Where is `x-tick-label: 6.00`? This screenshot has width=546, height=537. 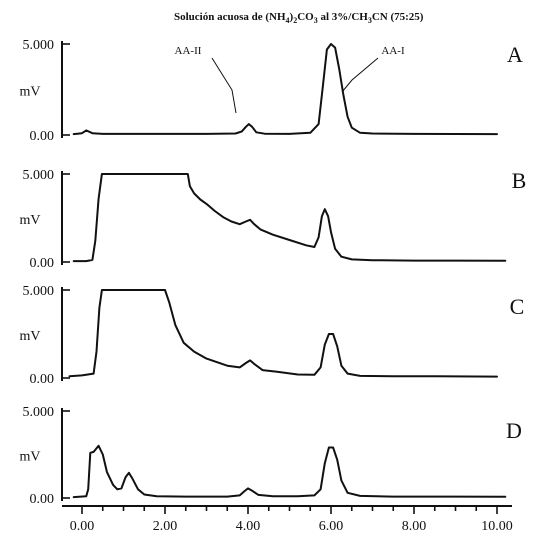
x-tick-label: 6.00 is located at coordinates (331, 526).